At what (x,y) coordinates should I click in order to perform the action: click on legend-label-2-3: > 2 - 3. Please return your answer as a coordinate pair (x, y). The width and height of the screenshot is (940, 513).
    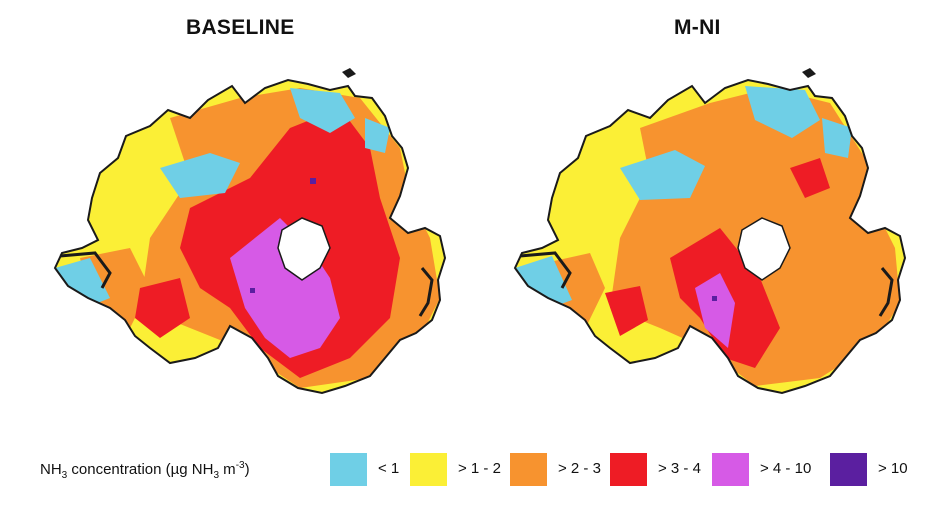
    Looking at the image, I should click on (579, 468).